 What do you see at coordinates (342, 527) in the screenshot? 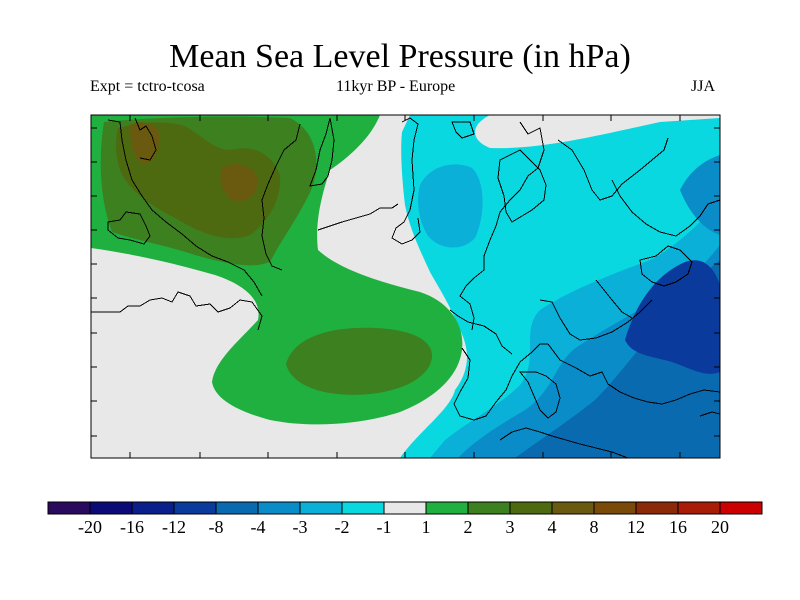
I see `colorbar-label: -2` at bounding box center [342, 527].